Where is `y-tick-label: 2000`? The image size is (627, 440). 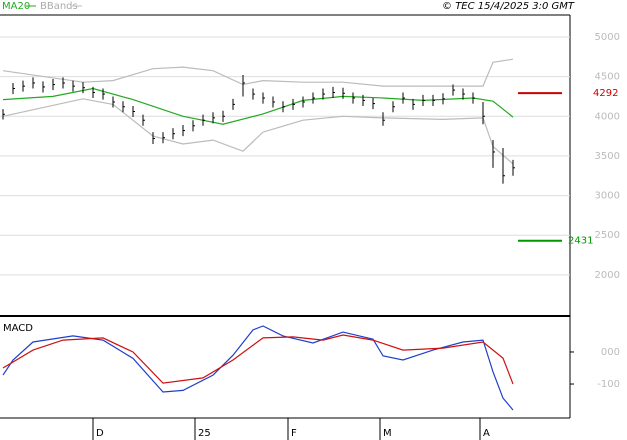 y-tick-label: 2000 is located at coordinates (607, 275).